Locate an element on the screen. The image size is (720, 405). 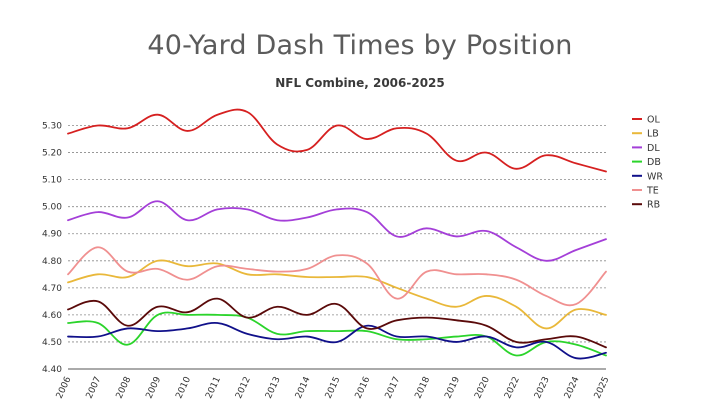
legend: OL LB DL DB WR TE RB is located at coordinates (647, 163).